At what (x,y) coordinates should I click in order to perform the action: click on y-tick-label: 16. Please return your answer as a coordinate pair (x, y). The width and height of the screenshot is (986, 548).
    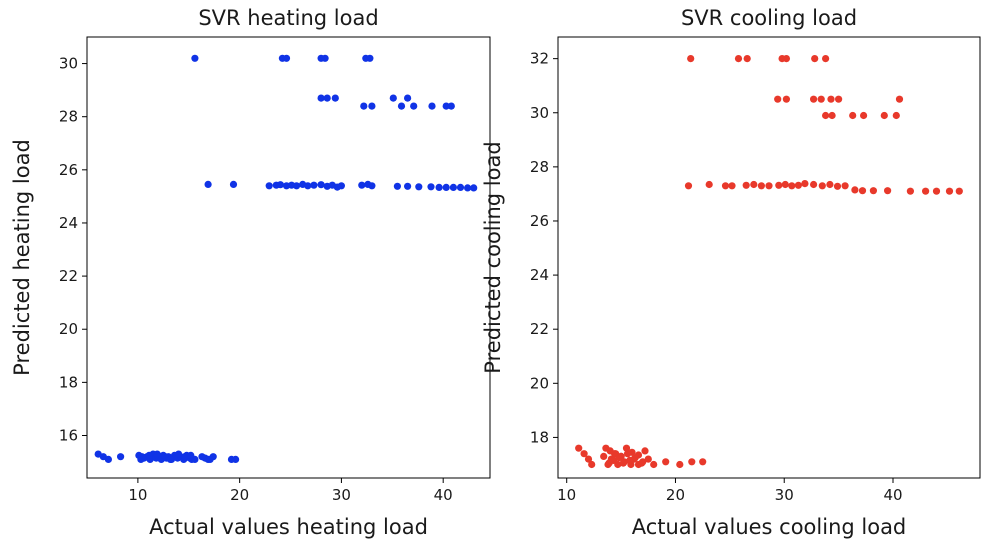
    Looking at the image, I should click on (68, 435).